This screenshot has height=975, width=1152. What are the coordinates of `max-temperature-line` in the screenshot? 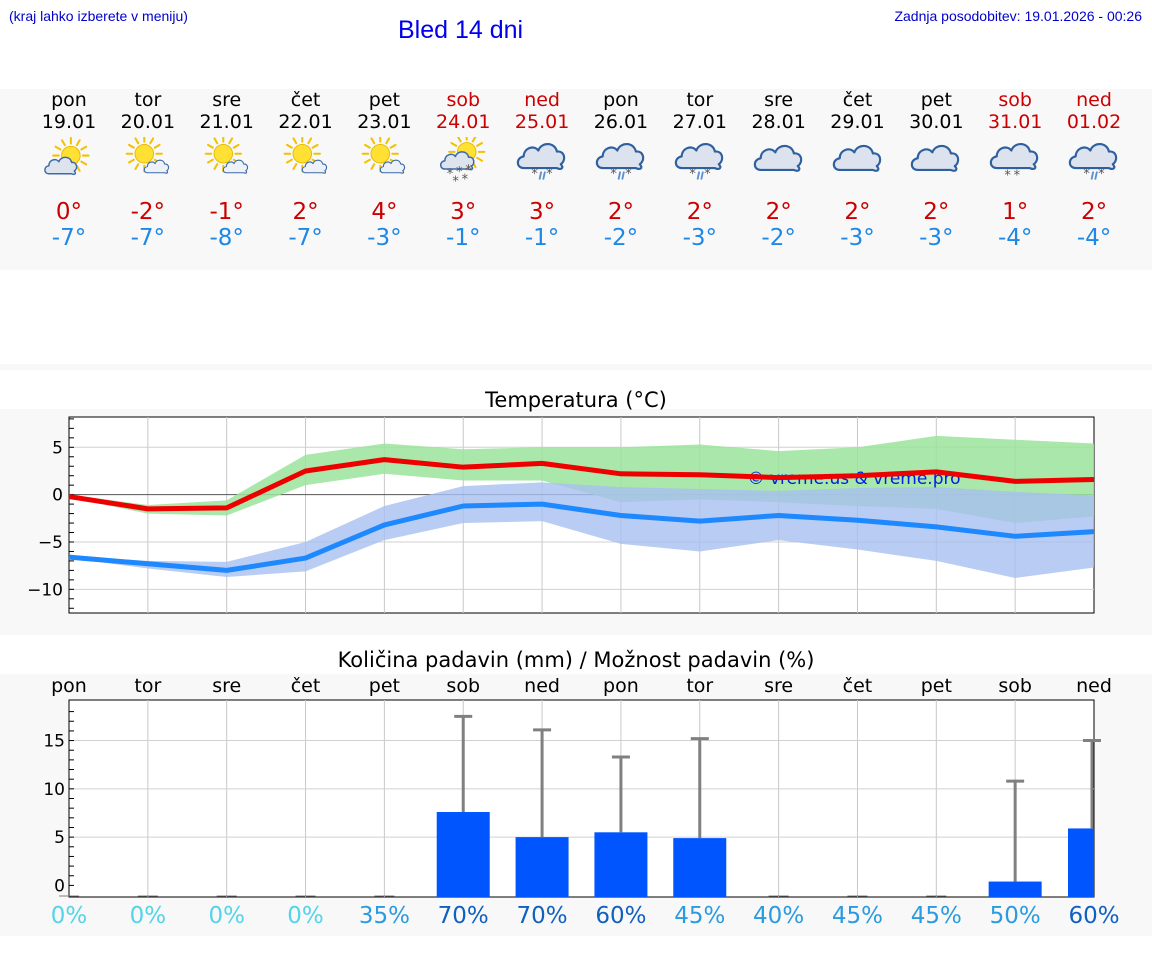 It's located at (581, 484).